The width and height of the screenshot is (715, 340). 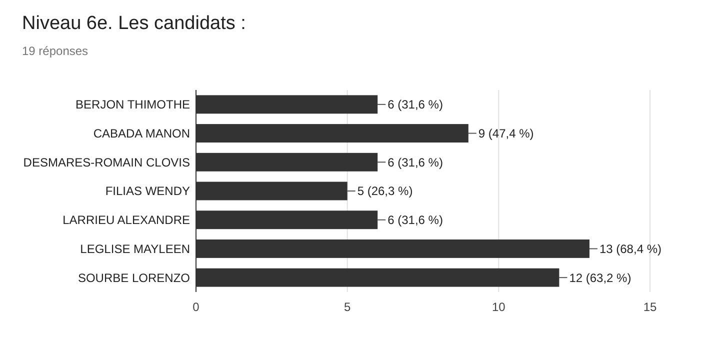 What do you see at coordinates (126, 220) in the screenshot?
I see `y-tick-label: LARRIEU ALEXANDRE` at bounding box center [126, 220].